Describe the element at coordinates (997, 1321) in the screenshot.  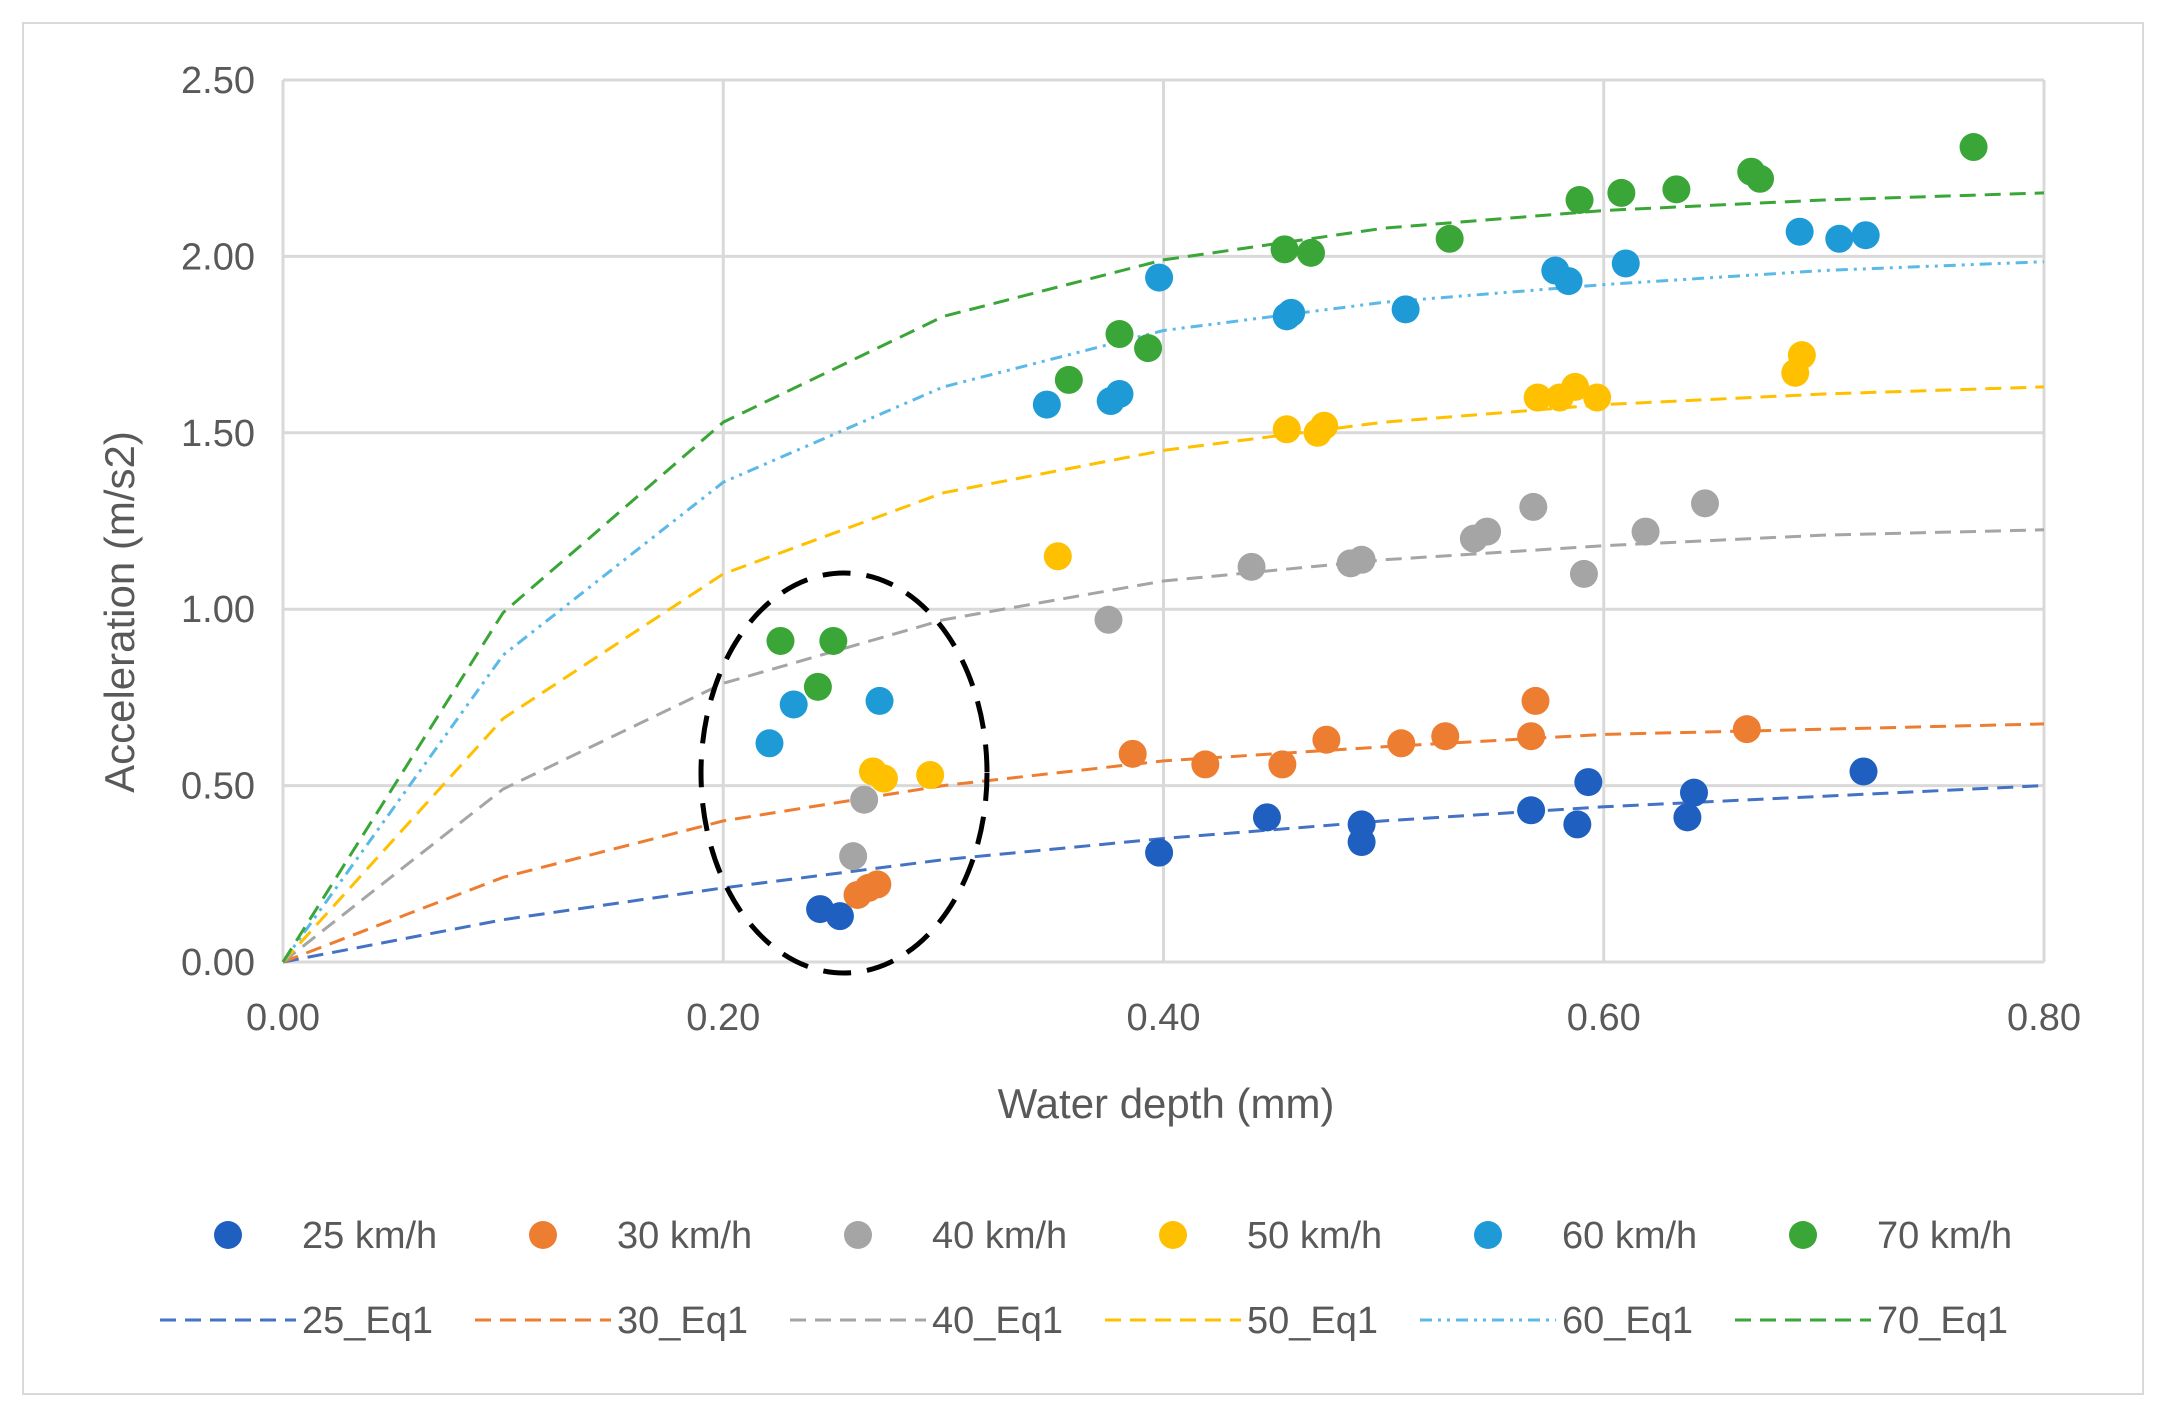
I see `legend-label: 40_Eq1` at that location.